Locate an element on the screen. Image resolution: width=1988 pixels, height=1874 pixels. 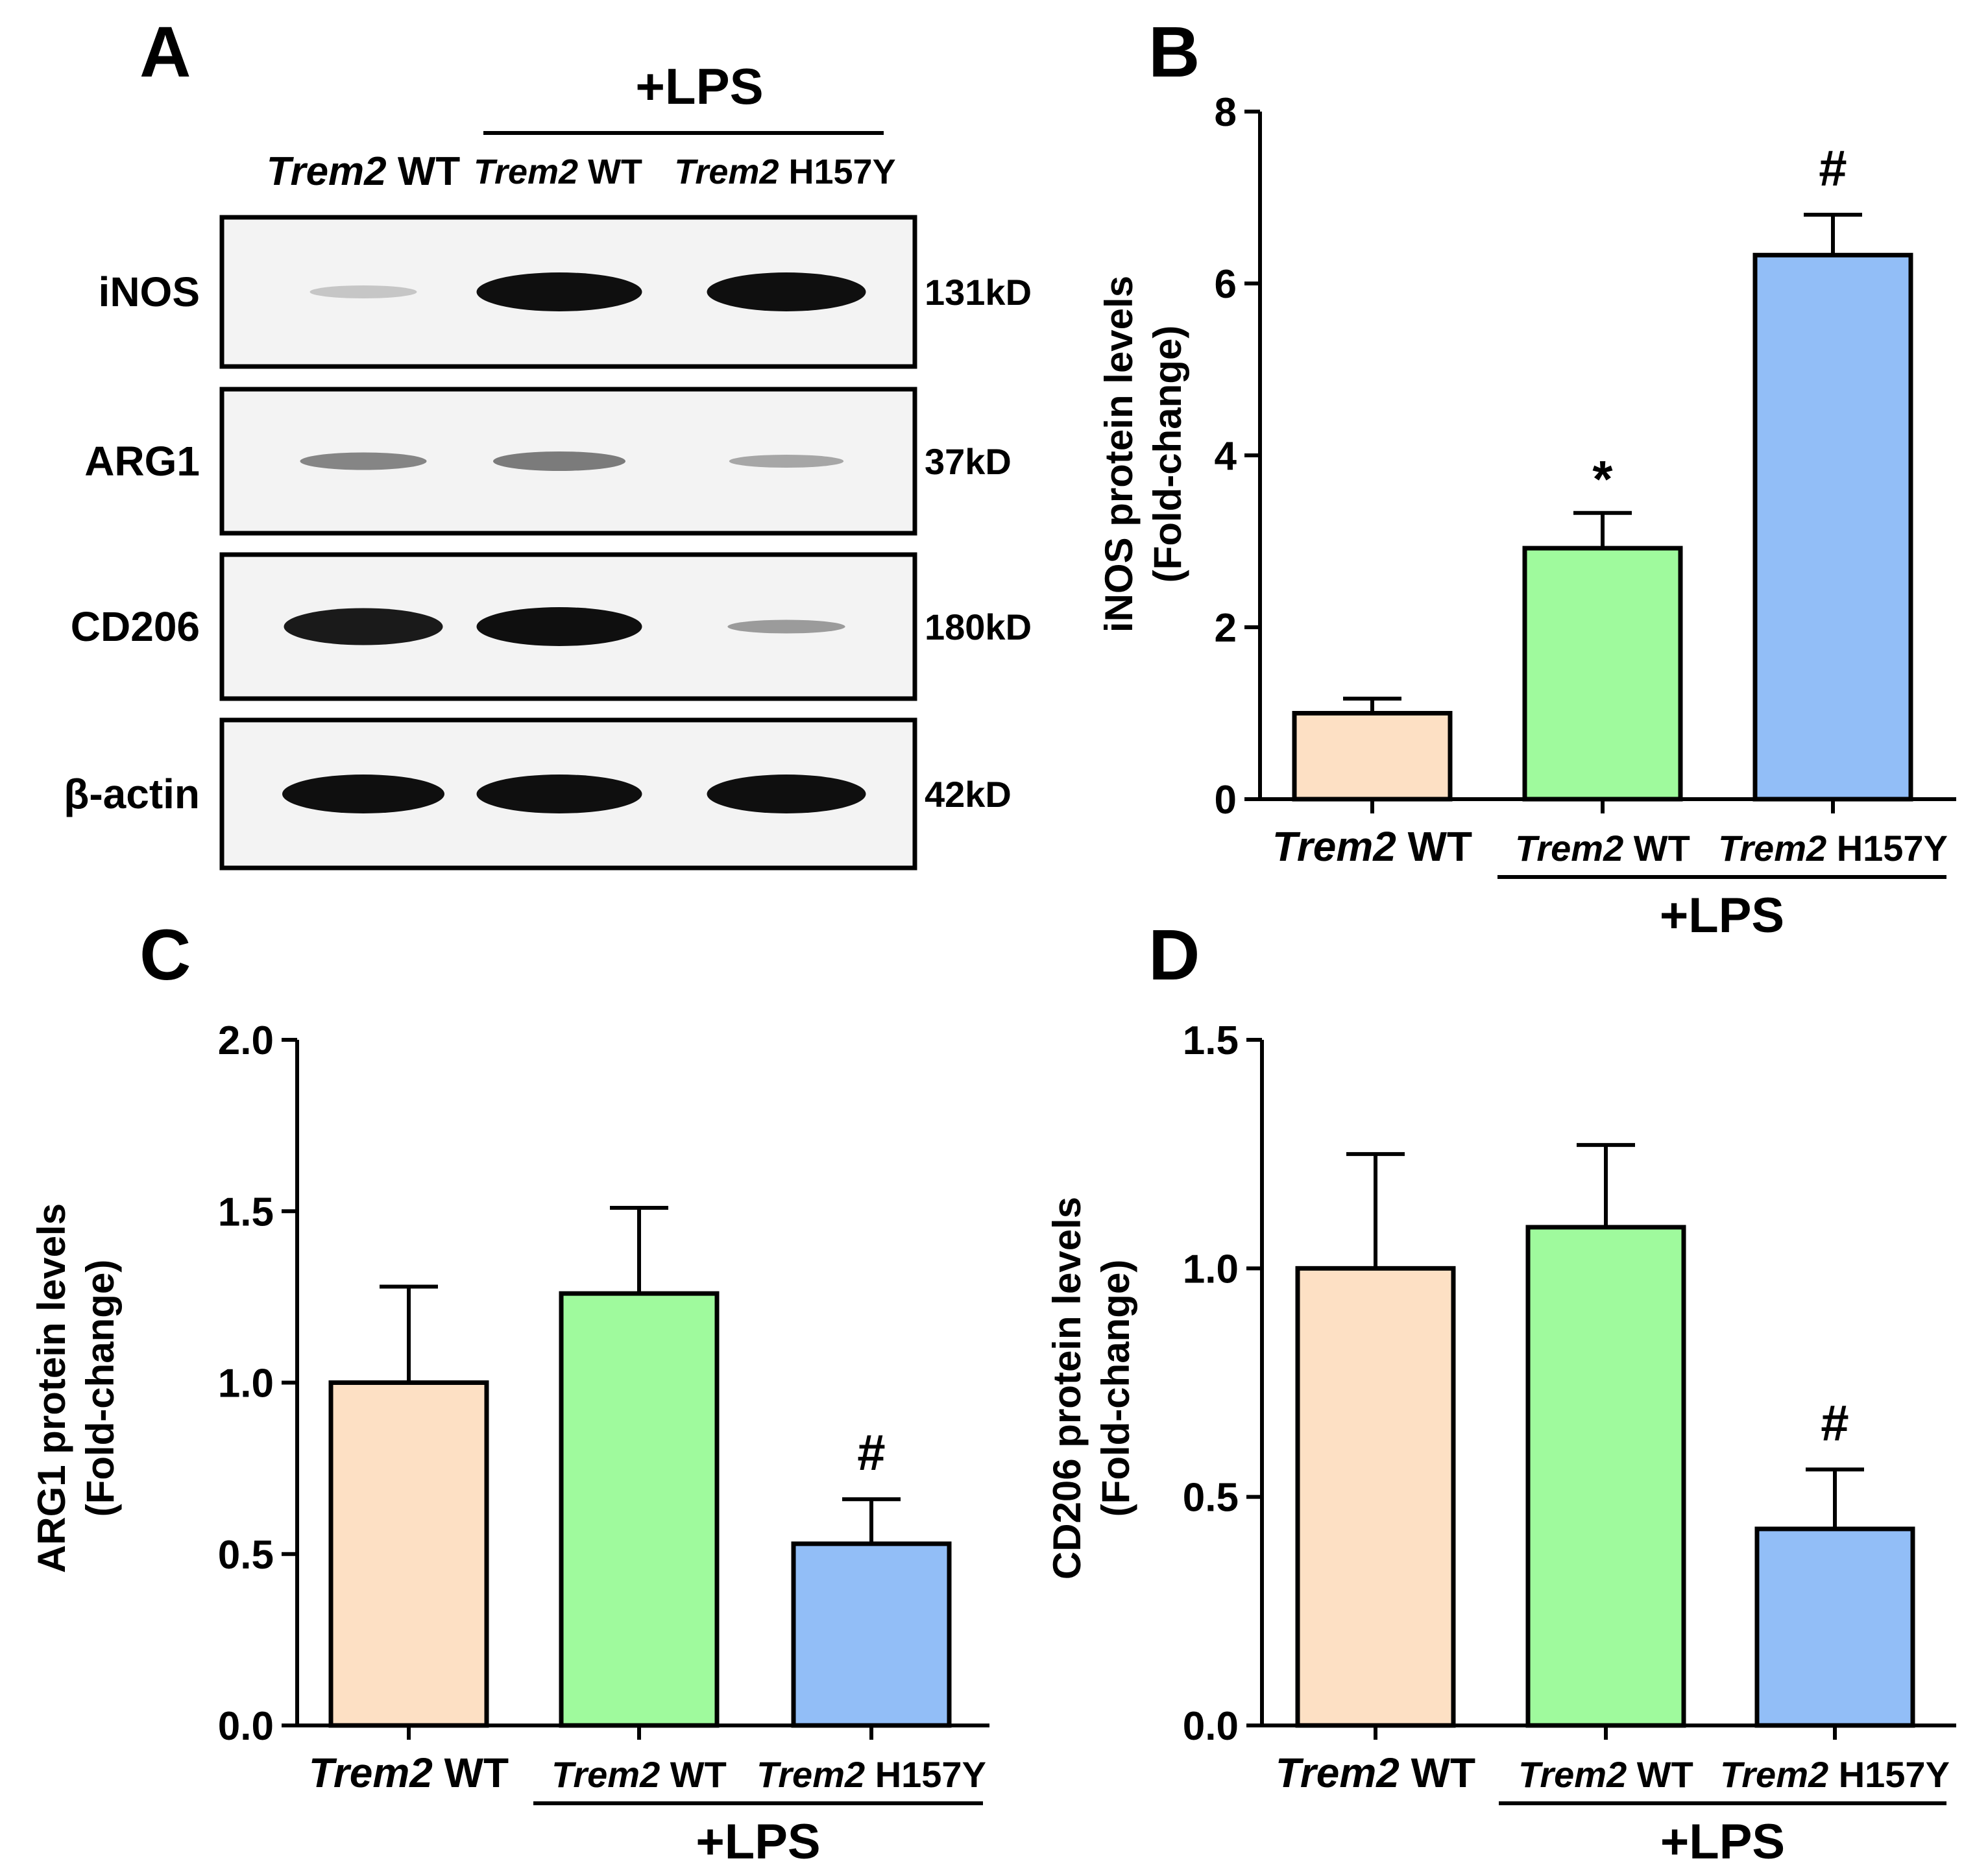
blot-row-arg1: ARG1 37kD is located at coordinates (548, 461).